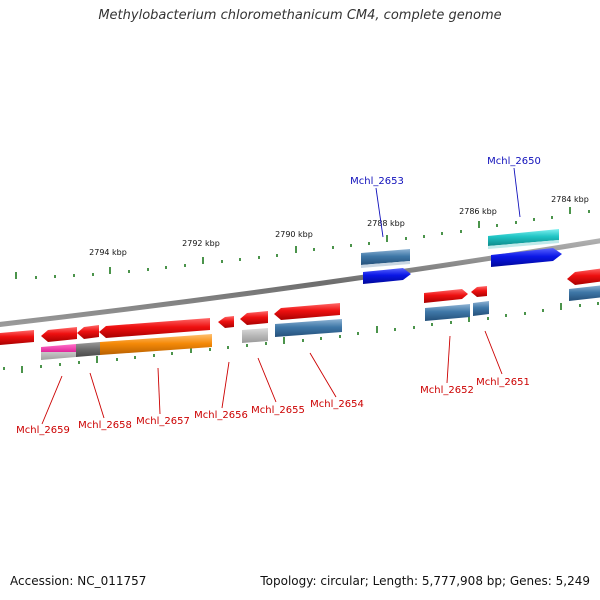 The image size is (600, 600). I want to click on feature-mchl-2652-annotation, so click(447, 312).